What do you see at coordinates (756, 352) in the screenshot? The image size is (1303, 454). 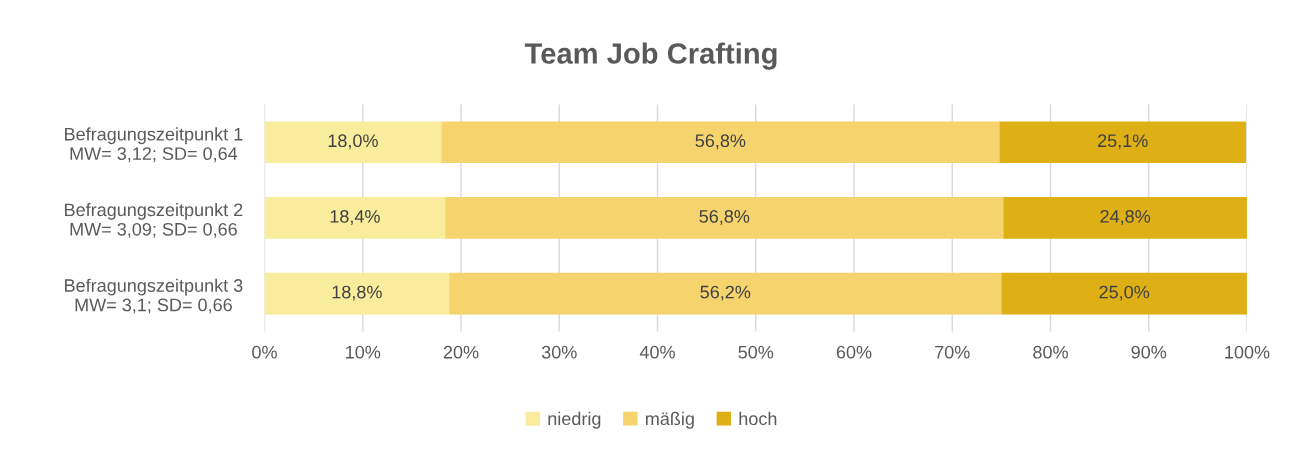 I see `x-tick-label: 50%` at bounding box center [756, 352].